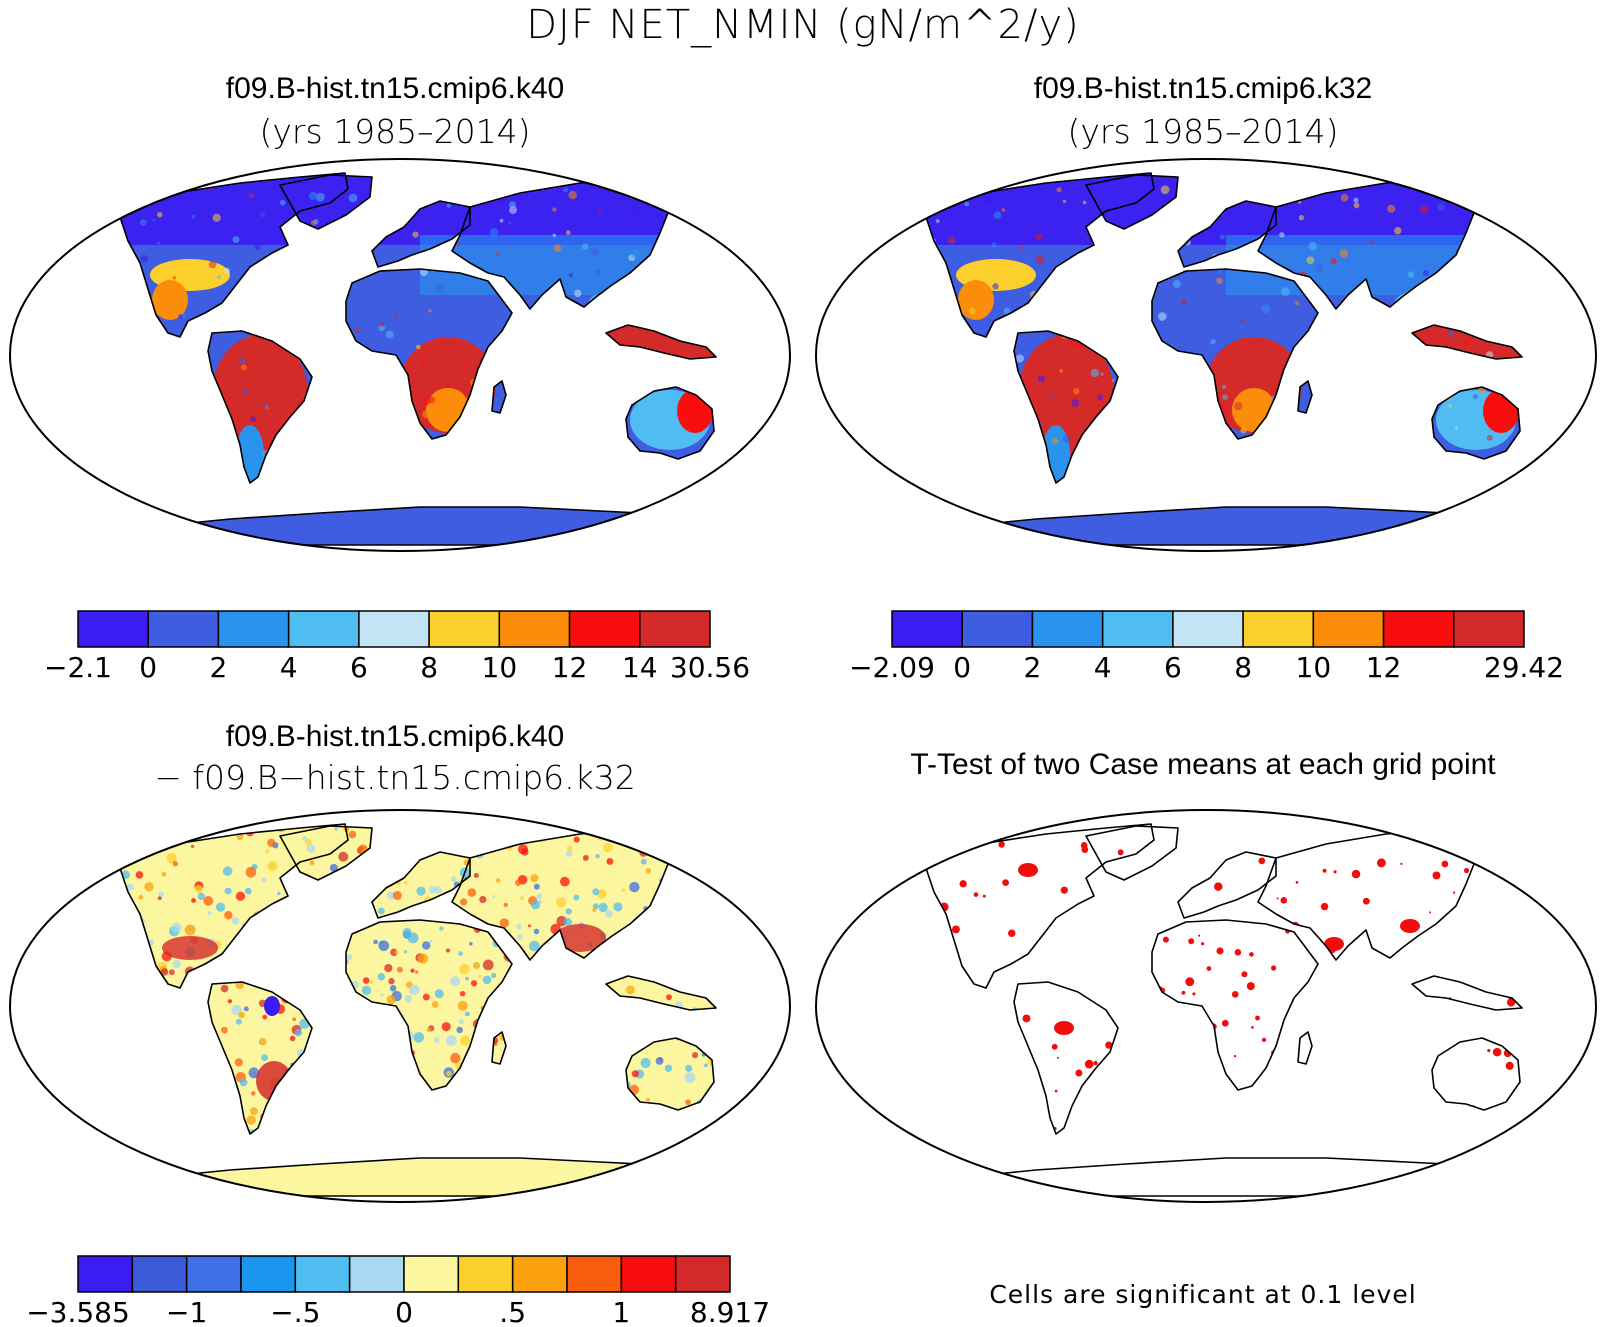 The image size is (1606, 1327). I want to click on panel-2-title: f09.B-hist.tn15.cmip6.k32, so click(1203, 88).